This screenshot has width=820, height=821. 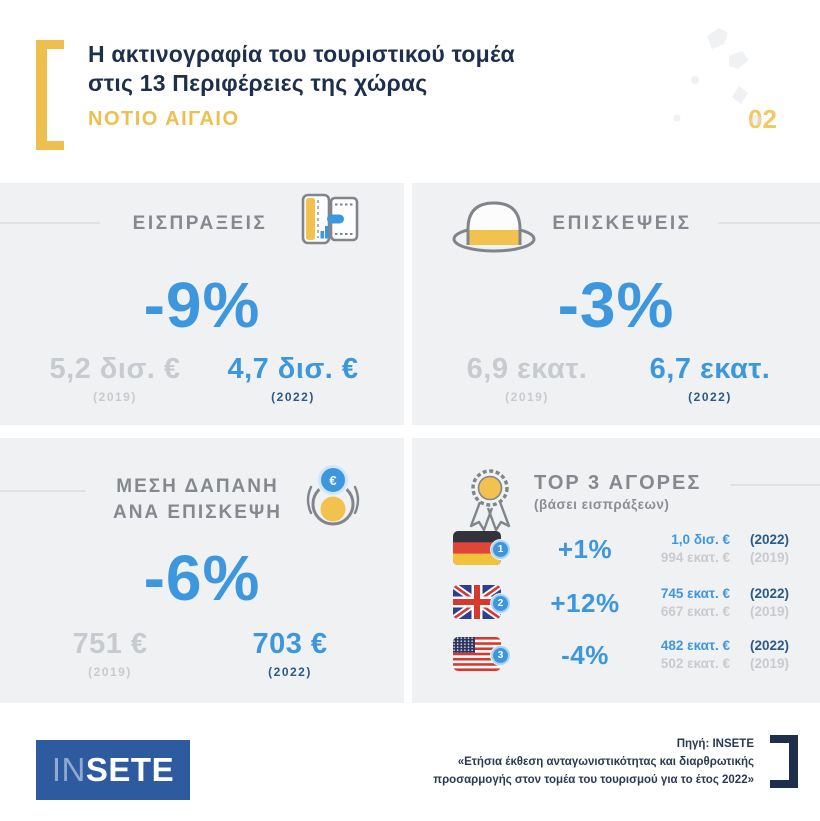 What do you see at coordinates (293, 397) in the screenshot?
I see `receipts-2022-year: (2022)` at bounding box center [293, 397].